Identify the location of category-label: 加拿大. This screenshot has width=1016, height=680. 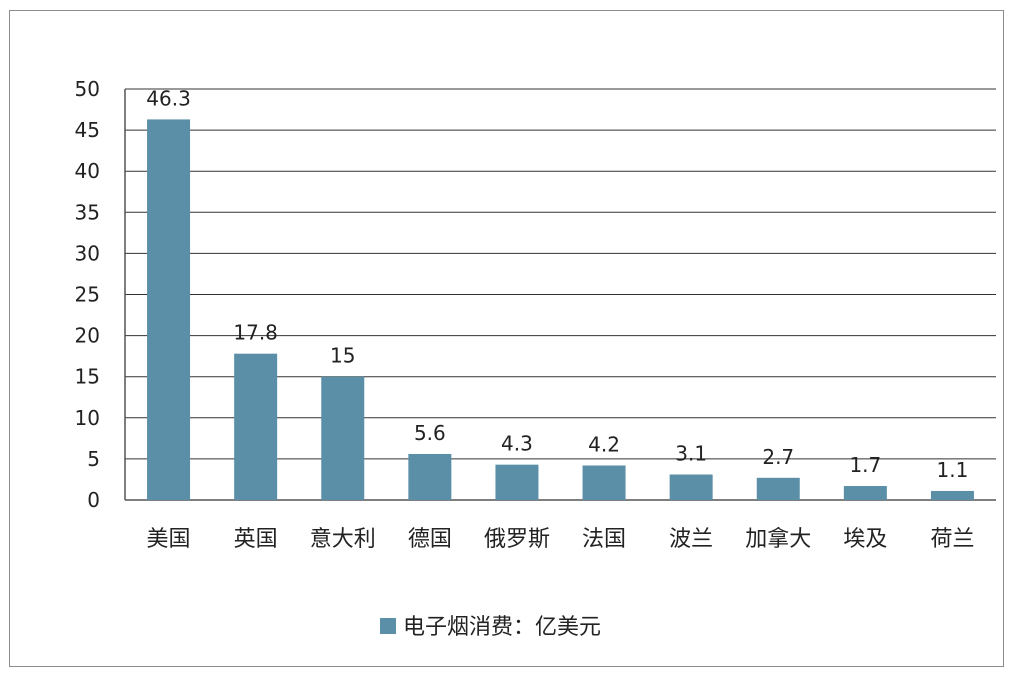
(778, 539).